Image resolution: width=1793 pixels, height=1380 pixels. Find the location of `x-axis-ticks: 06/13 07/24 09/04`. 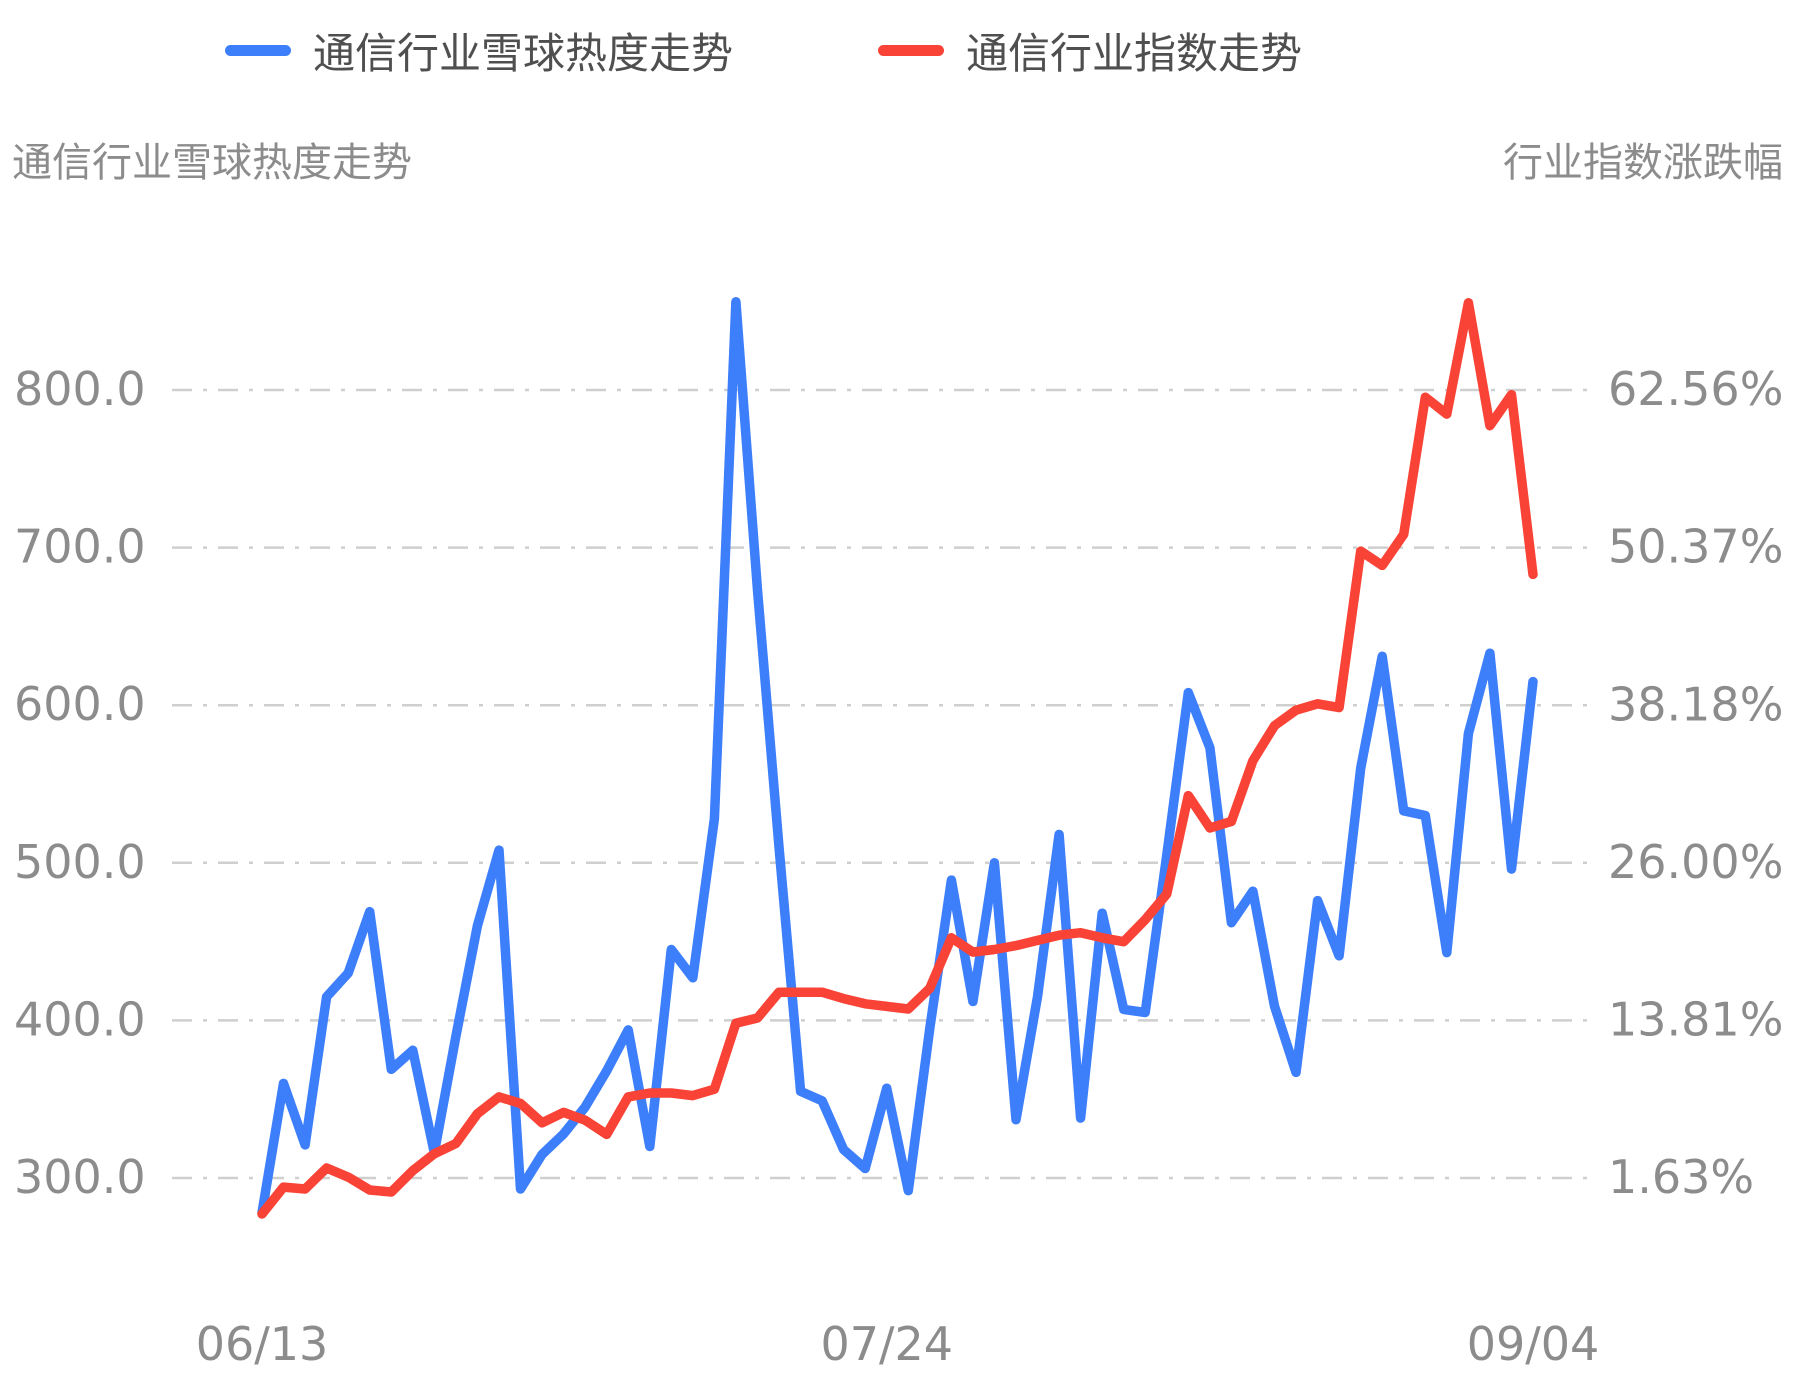

x-axis-ticks: 06/13 07/24 09/04 is located at coordinates (898, 1344).